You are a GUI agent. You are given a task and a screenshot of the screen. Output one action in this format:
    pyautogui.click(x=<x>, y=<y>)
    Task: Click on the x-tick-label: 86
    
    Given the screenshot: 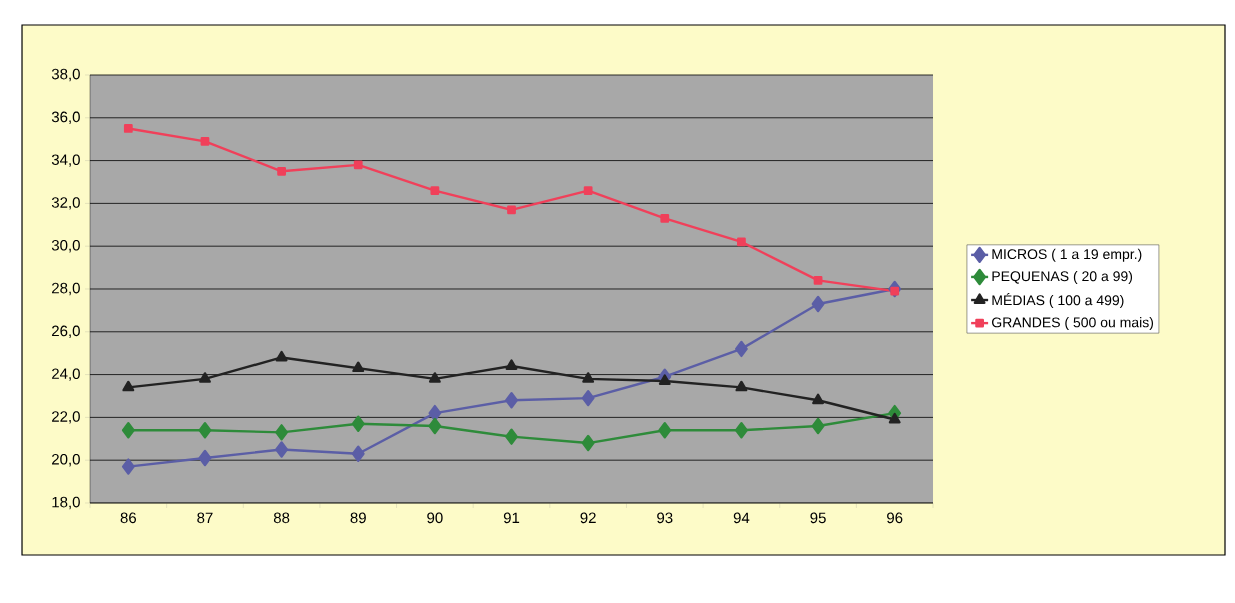 What is the action you would take?
    pyautogui.click(x=128, y=518)
    